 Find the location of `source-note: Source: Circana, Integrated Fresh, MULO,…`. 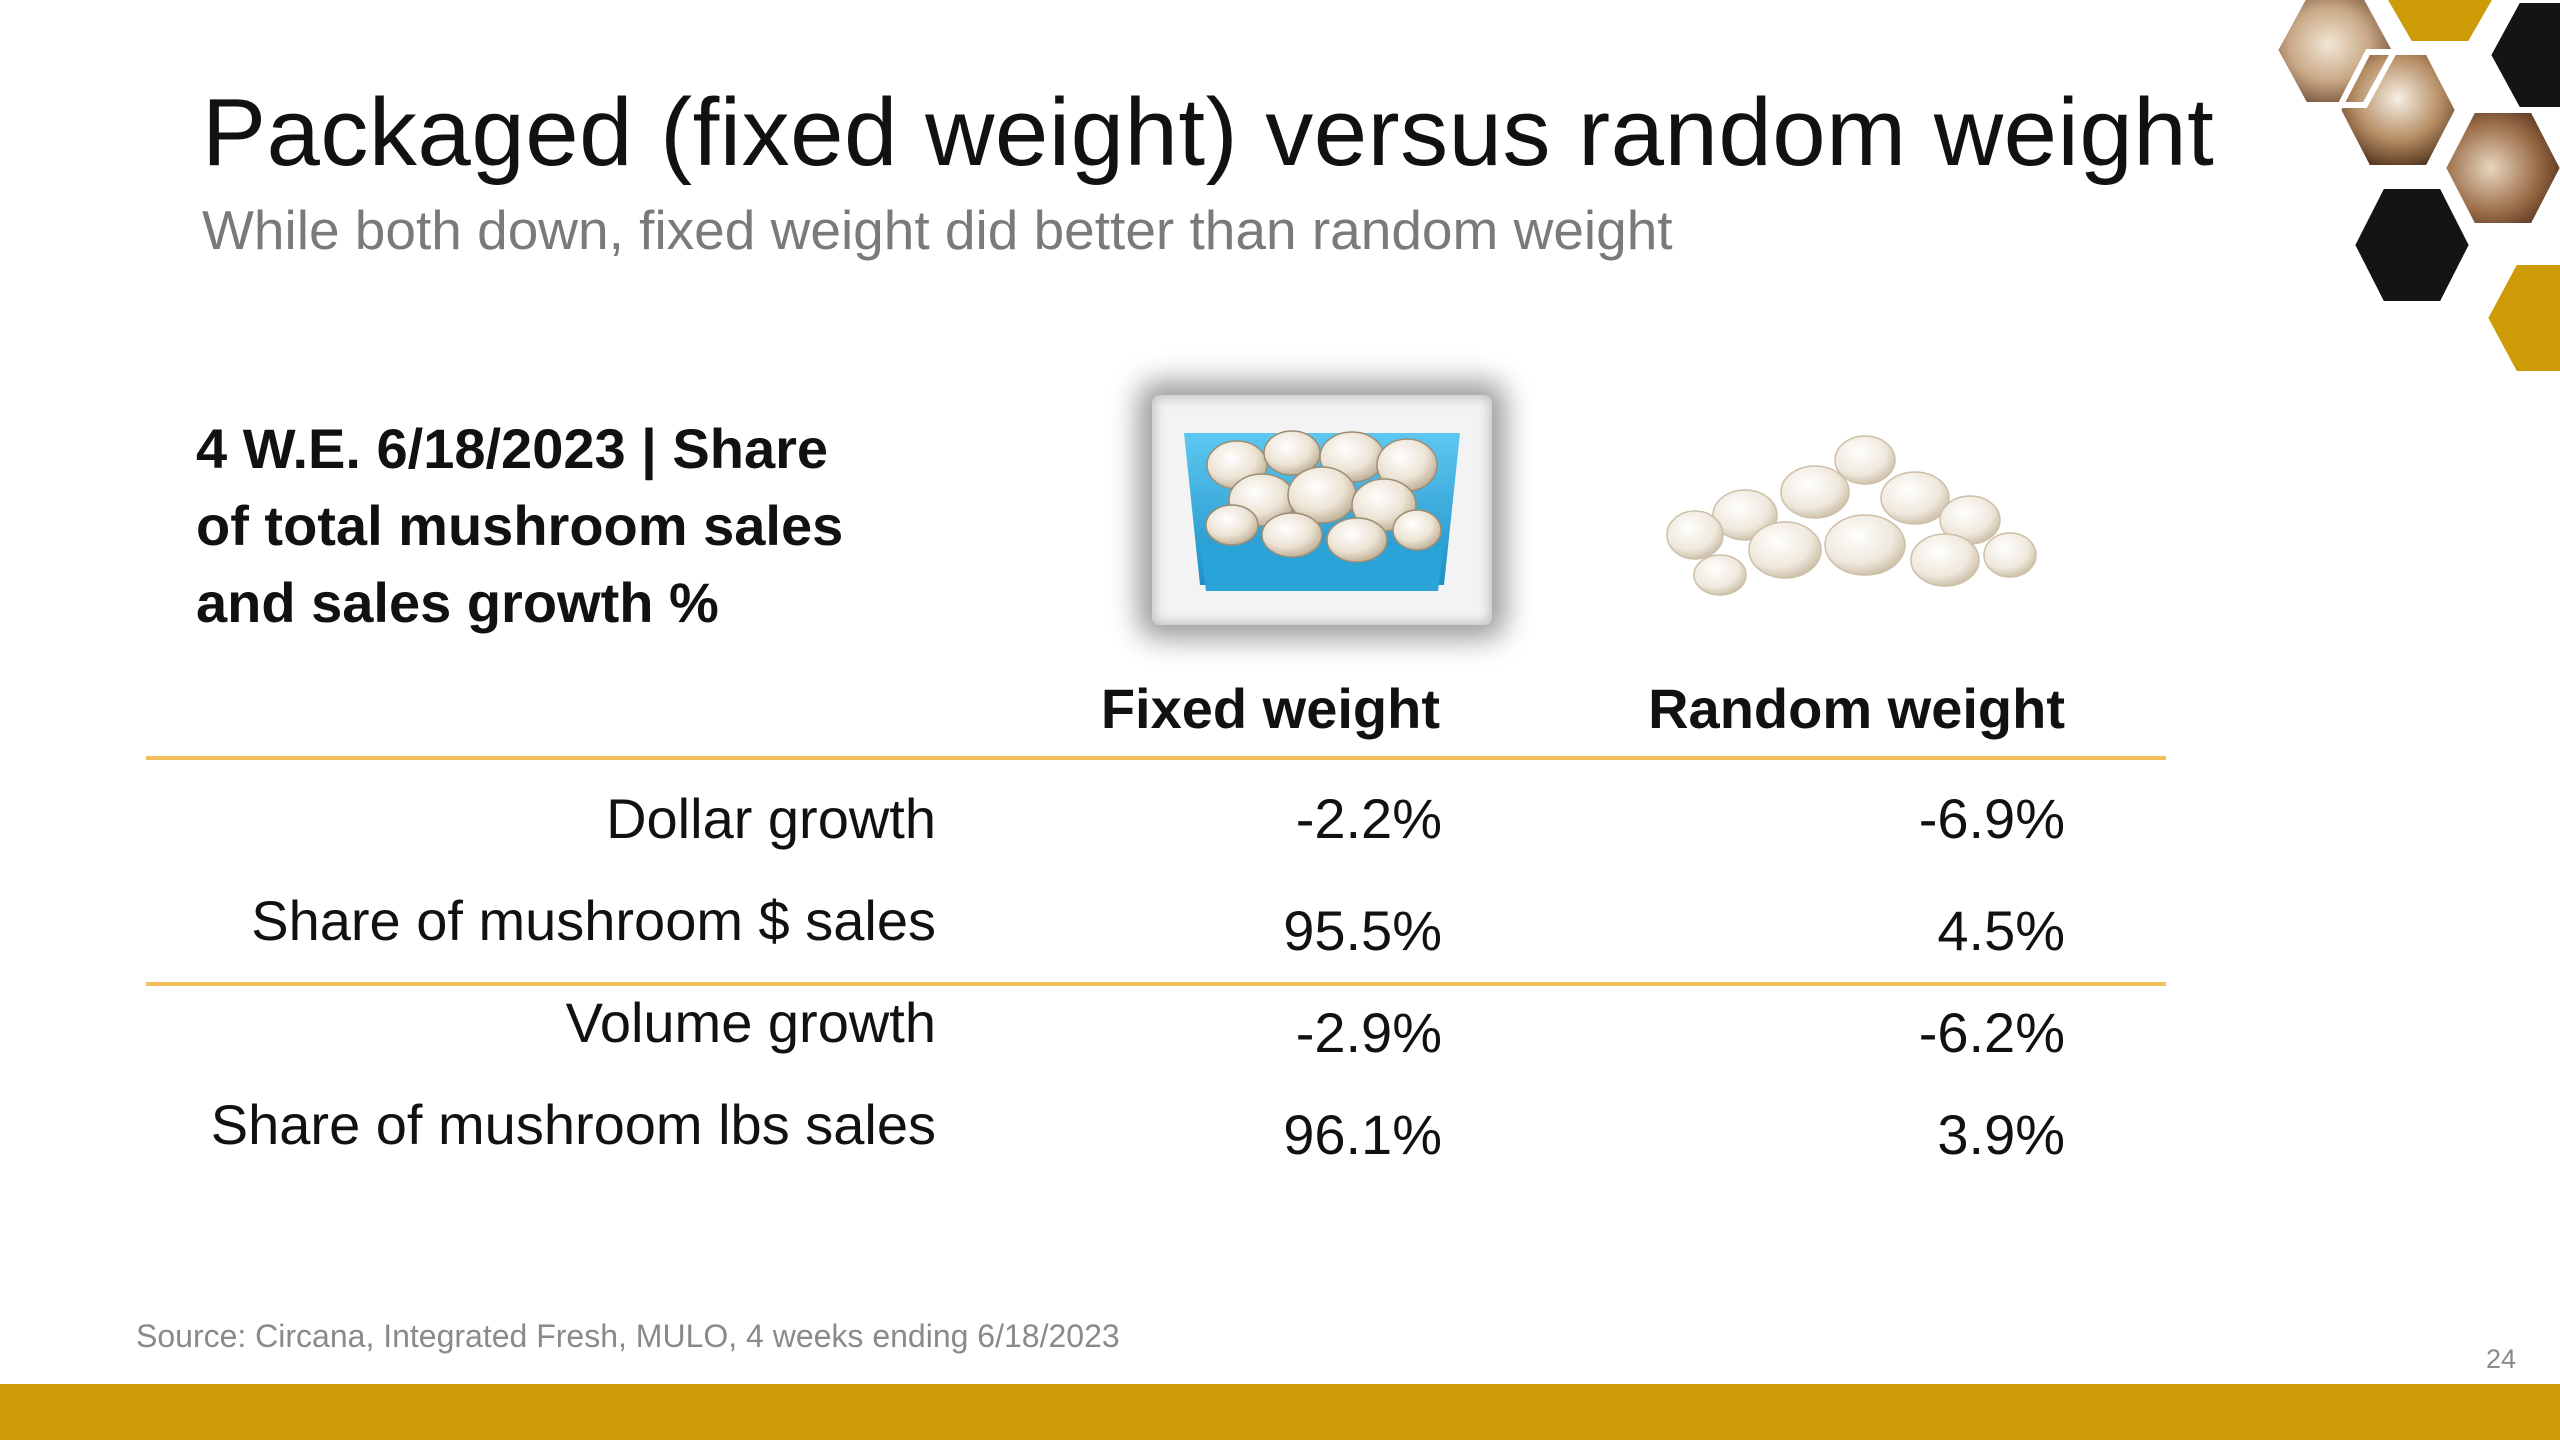

source-note: Source: Circana, Integrated Fresh, MULO,… is located at coordinates (628, 1336).